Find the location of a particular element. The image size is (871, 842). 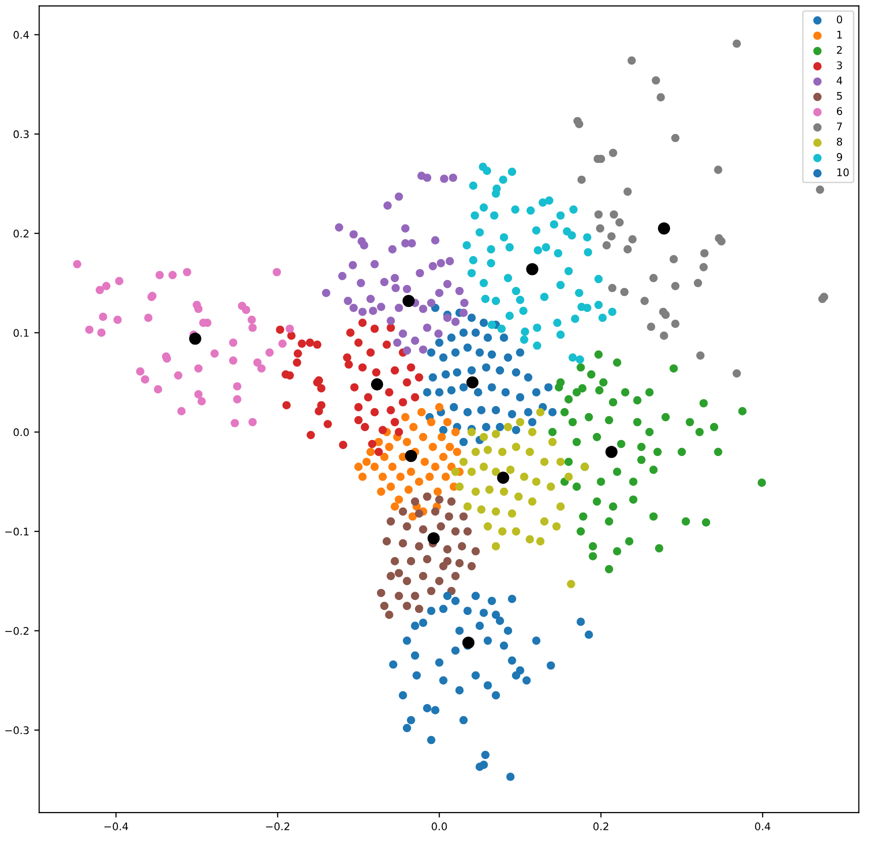

legend-label: 1 is located at coordinates (839, 34).